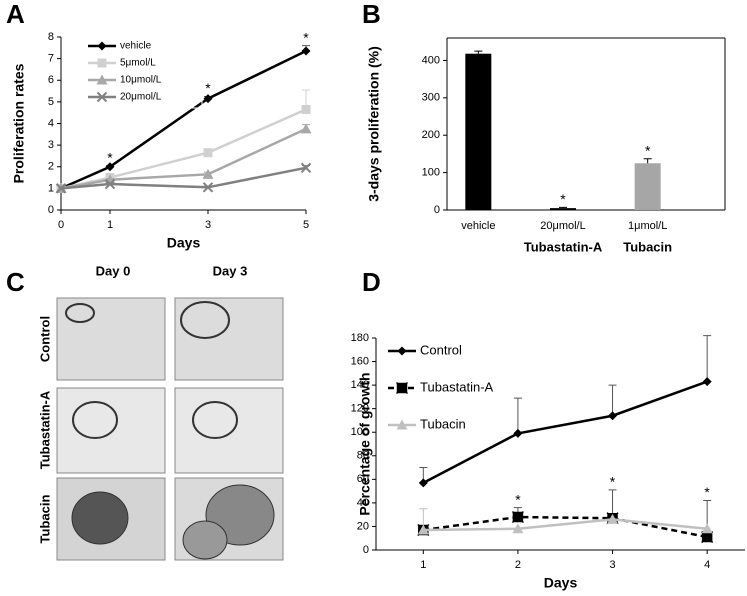  What do you see at coordinates (360, 385) in the screenshot?
I see `y-tick-label: 140` at bounding box center [360, 385].